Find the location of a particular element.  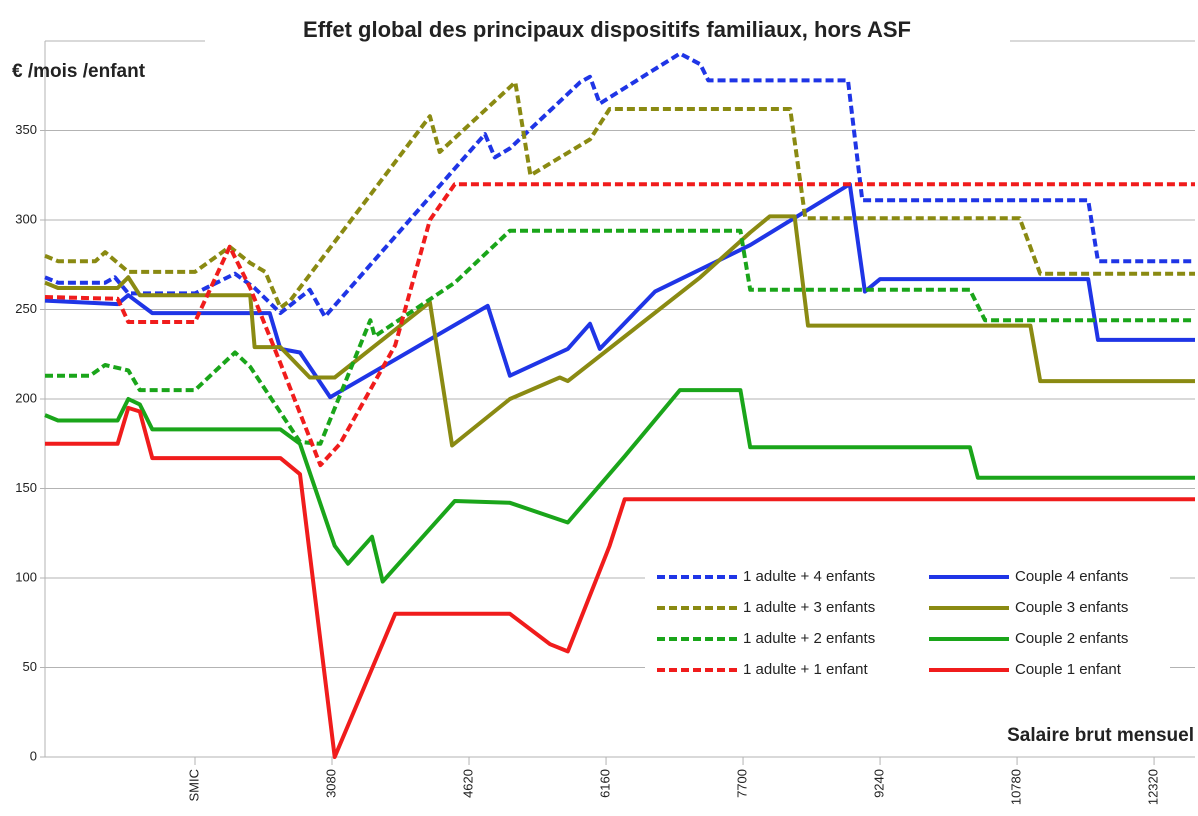

legend-label: Couple 1 enfant is located at coordinates (1068, 669).